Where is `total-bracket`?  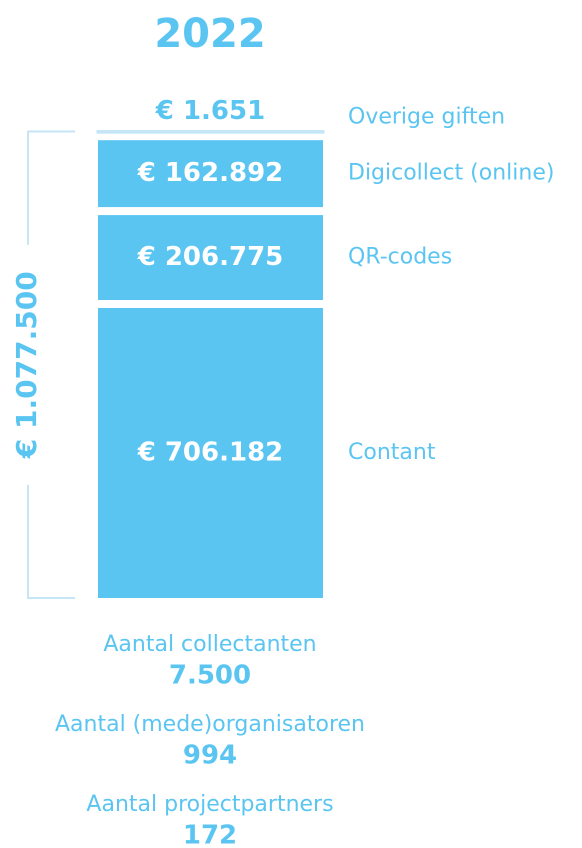 total-bracket is located at coordinates (51, 364).